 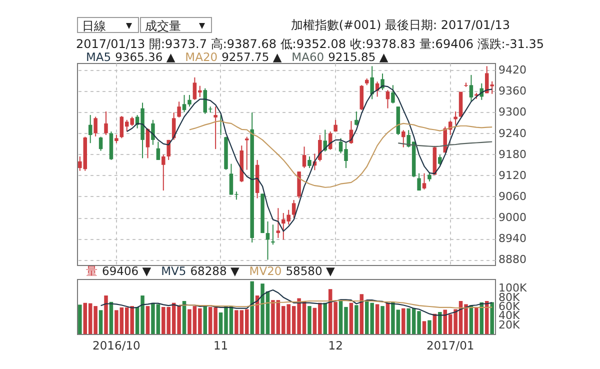 I want to click on y-tick-label: 9240, so click(x=512, y=133).